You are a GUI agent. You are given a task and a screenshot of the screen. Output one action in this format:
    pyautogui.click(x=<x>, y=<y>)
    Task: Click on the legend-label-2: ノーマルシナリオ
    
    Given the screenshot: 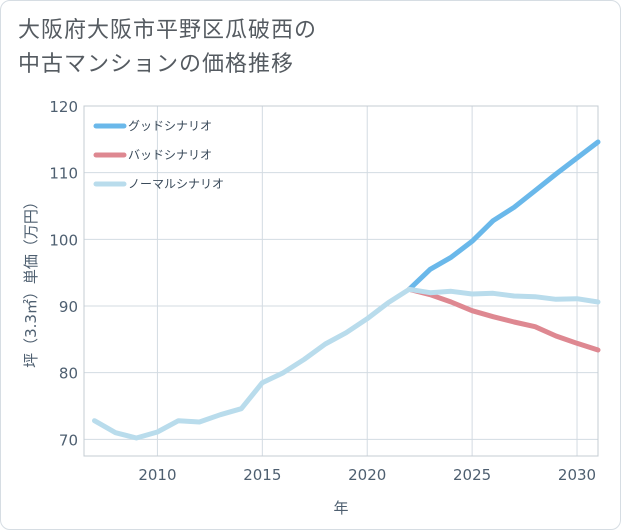 What is the action you would take?
    pyautogui.click(x=176, y=184)
    